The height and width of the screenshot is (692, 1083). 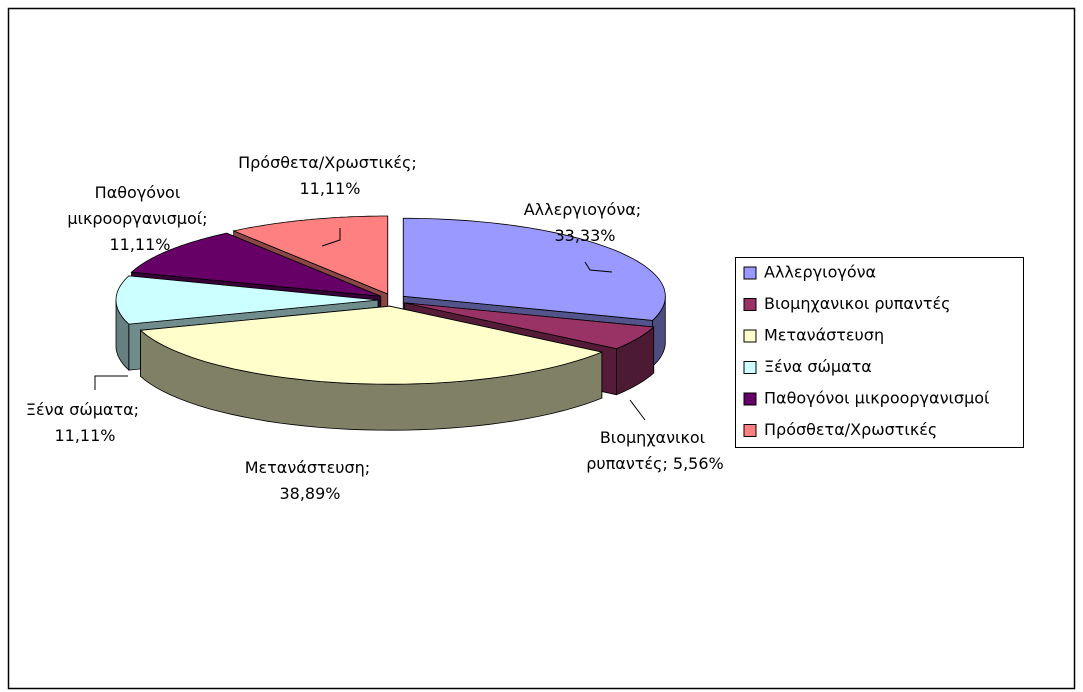 I want to click on data-label-line: Βιομηχανικοι, so click(x=655, y=437).